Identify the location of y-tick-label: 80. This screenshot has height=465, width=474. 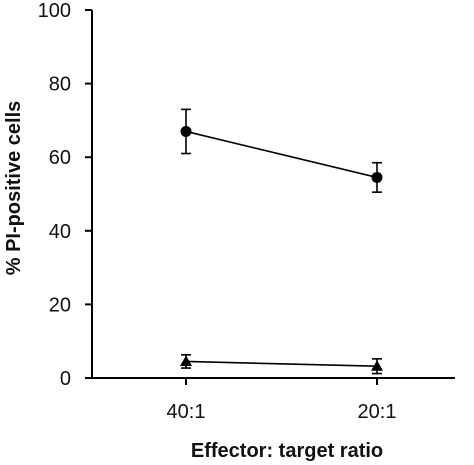
(60, 85).